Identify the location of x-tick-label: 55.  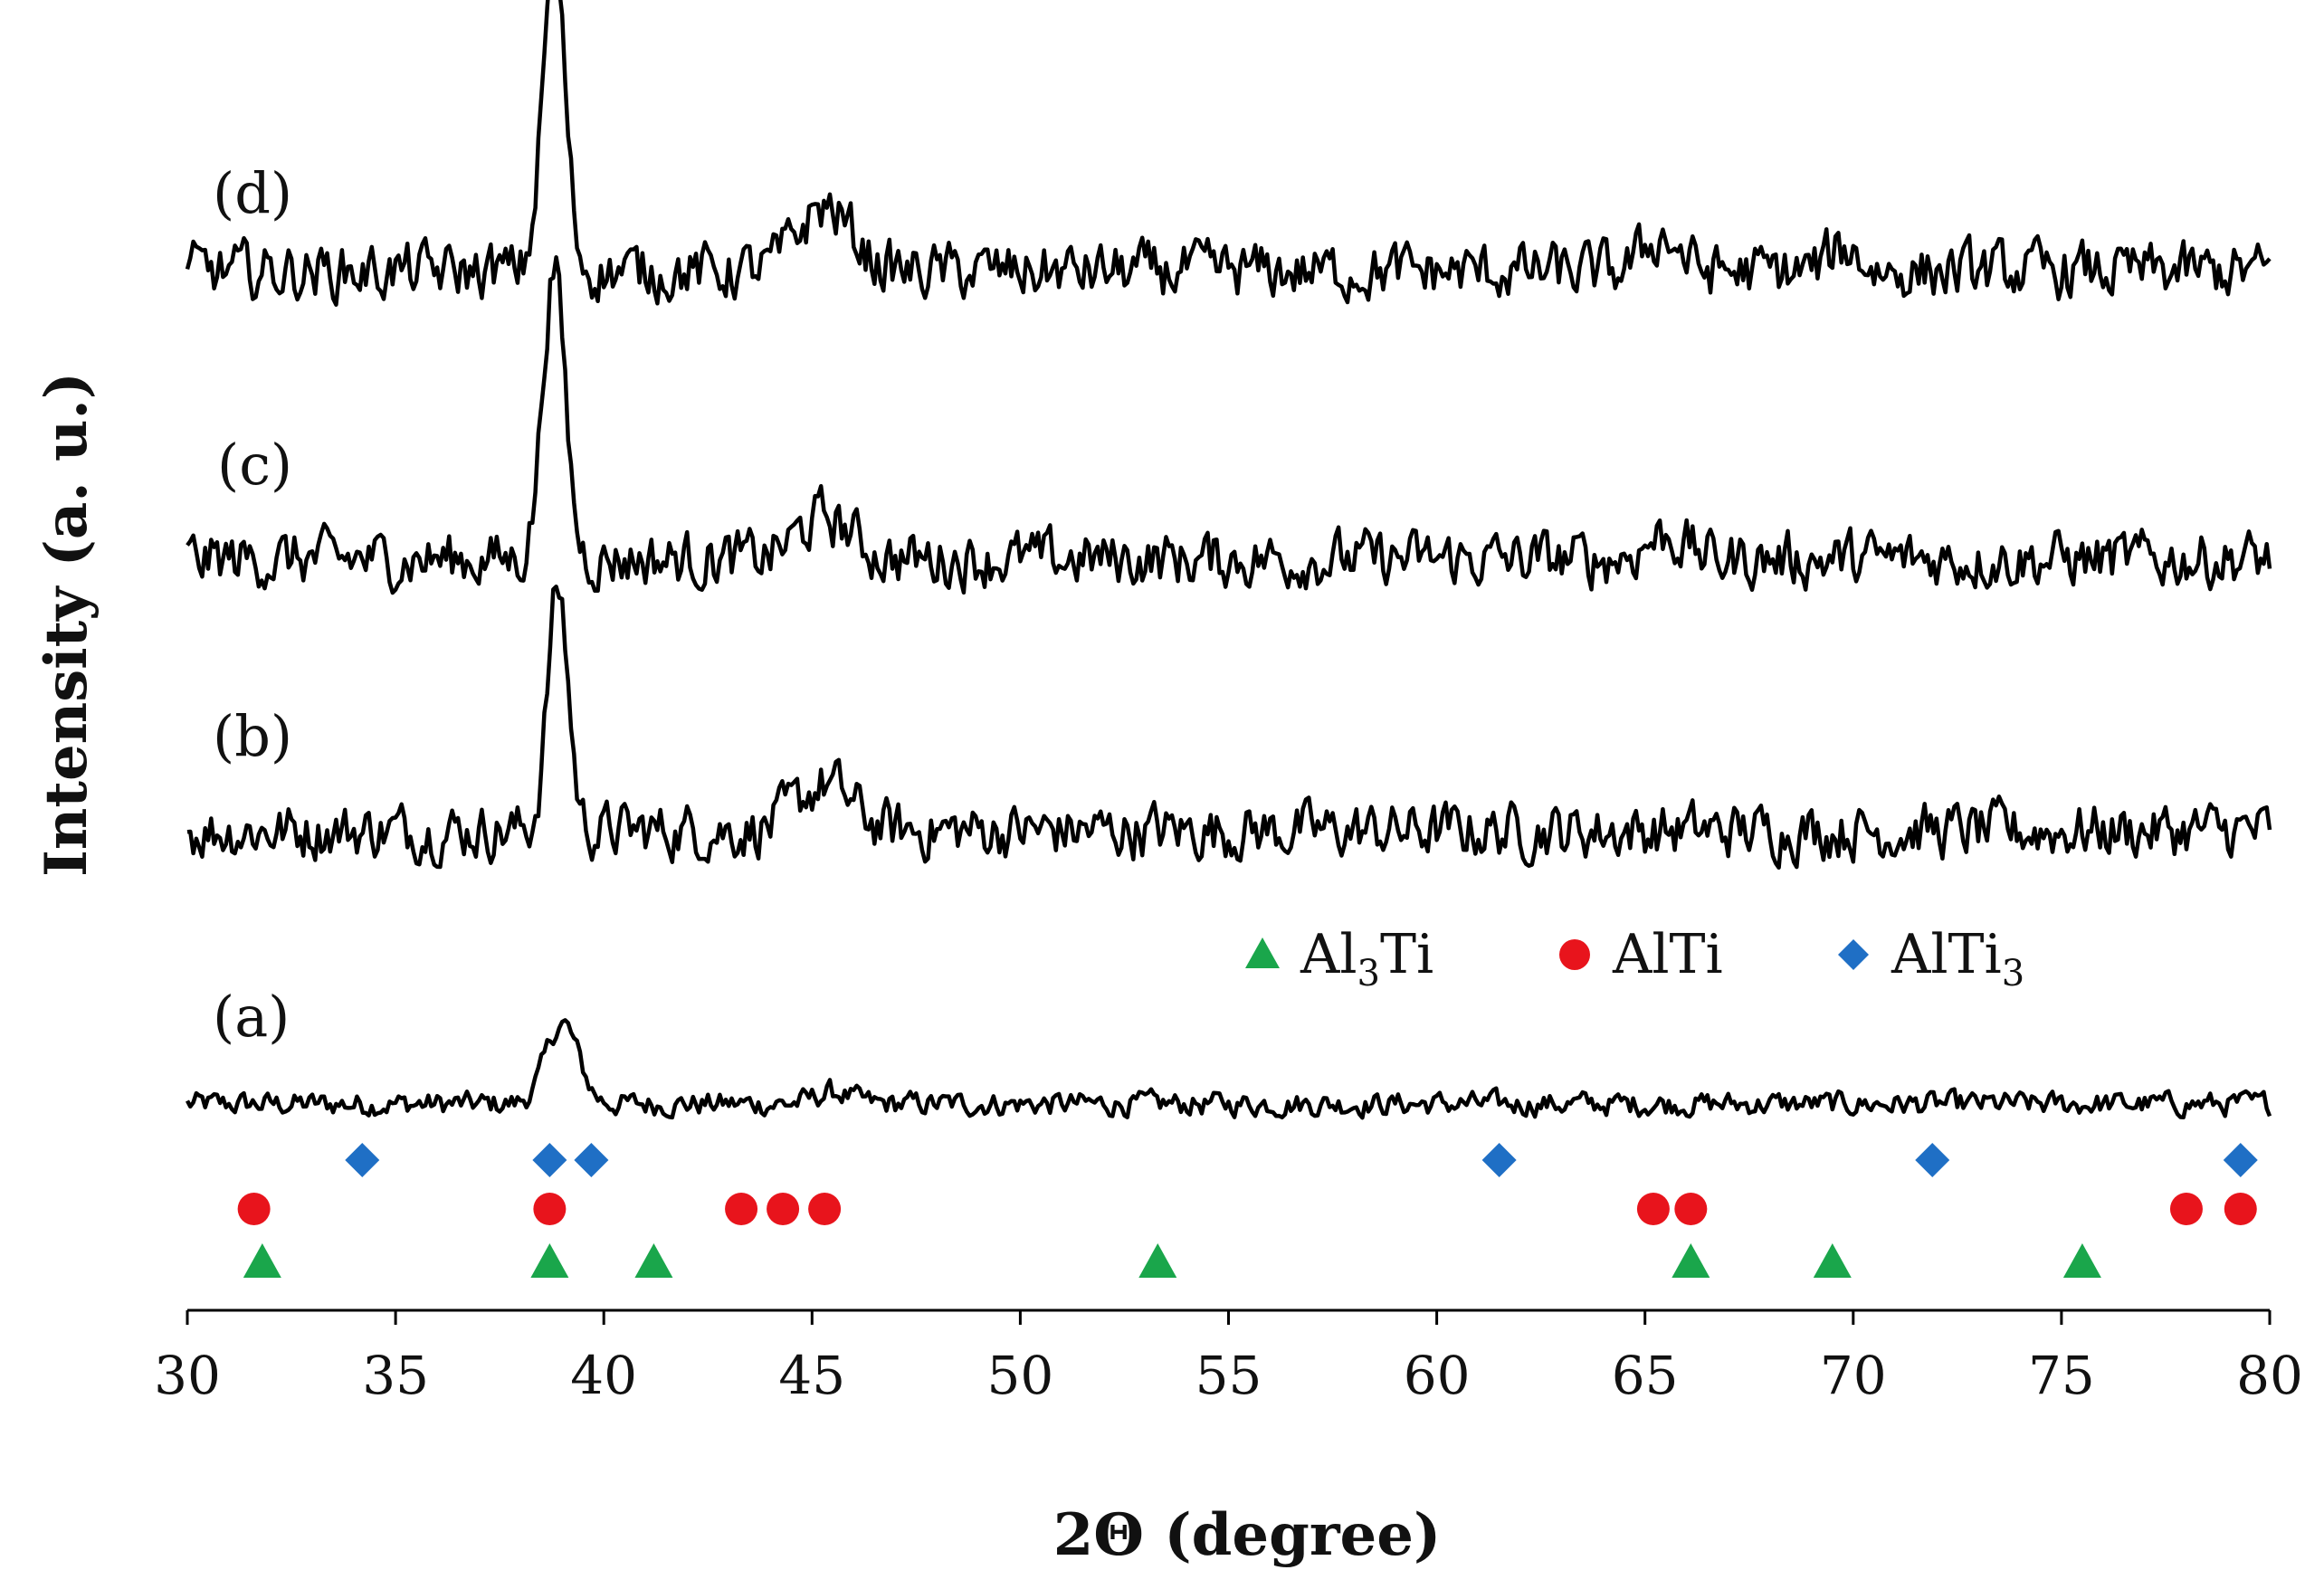
(1228, 1375).